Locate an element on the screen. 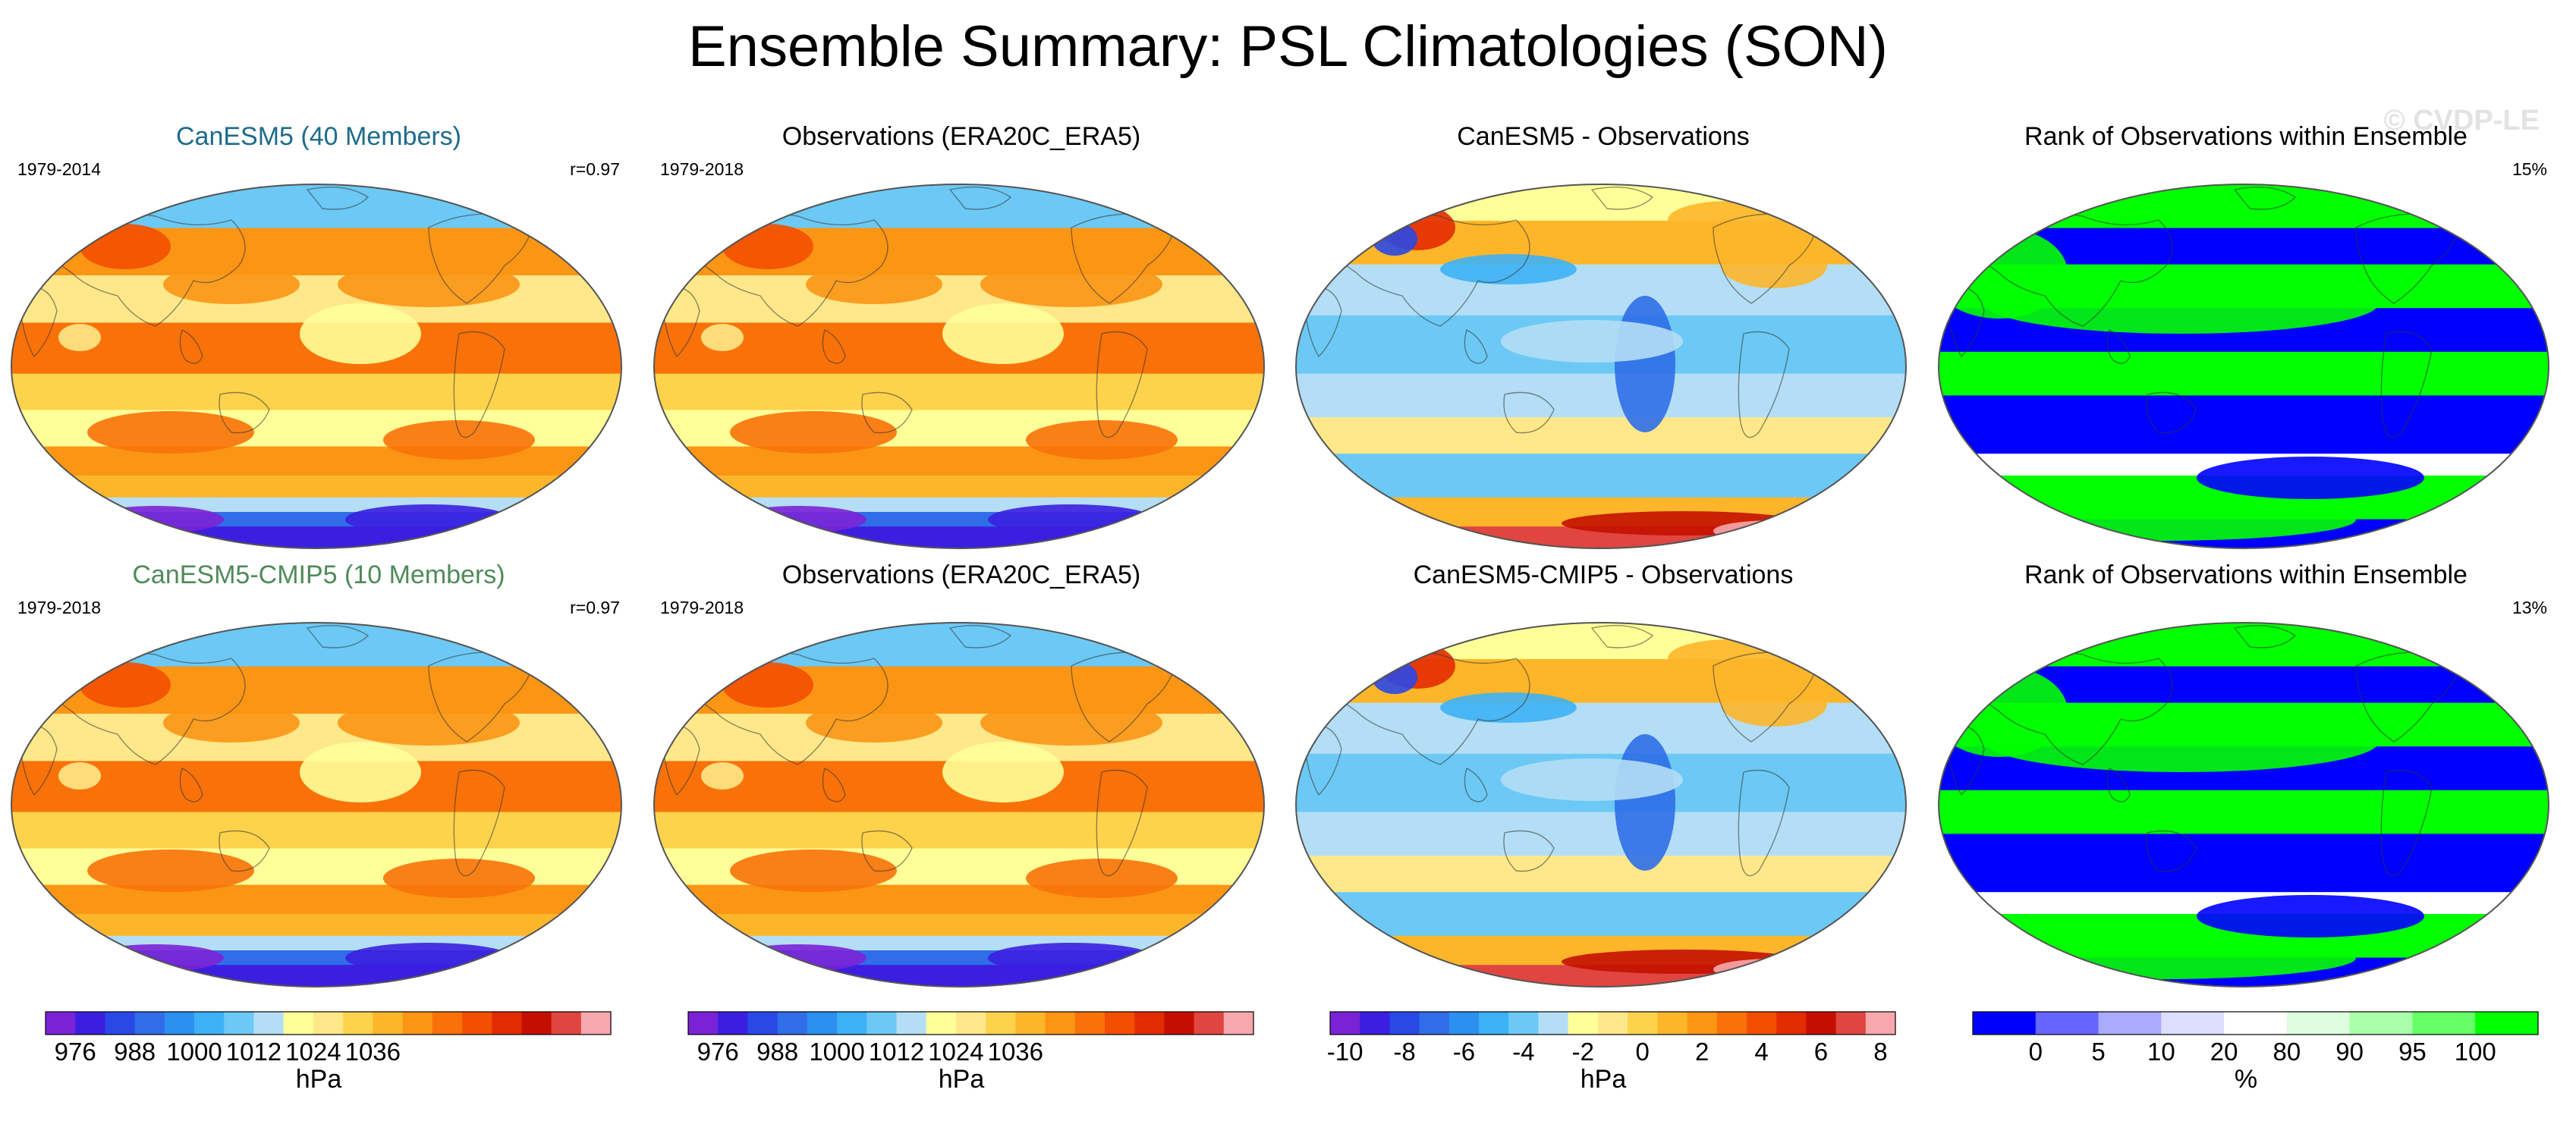 This screenshot has width=2576, height=1121. colorbar-tick-label: 988 is located at coordinates (777, 1050).